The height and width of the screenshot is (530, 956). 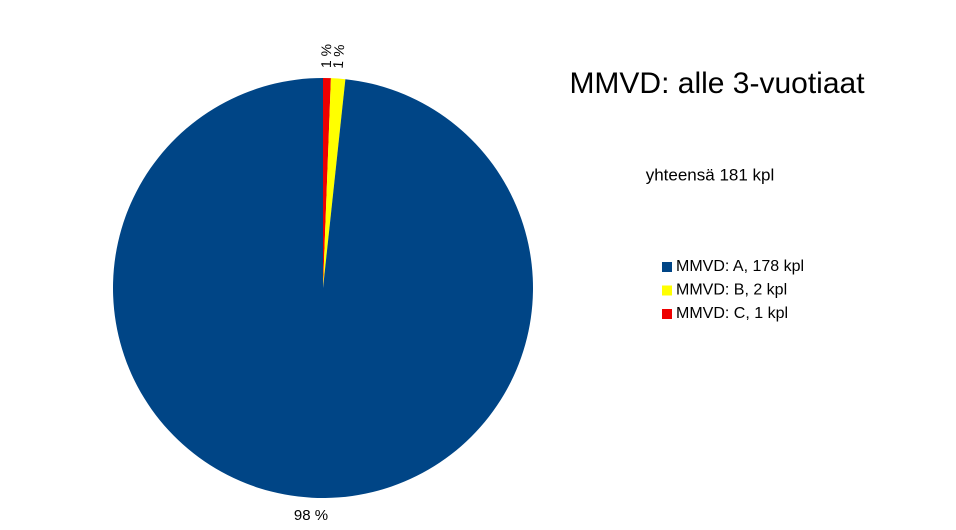 I want to click on legend-label: MMVD: B, 2 kpl, so click(x=731, y=290).